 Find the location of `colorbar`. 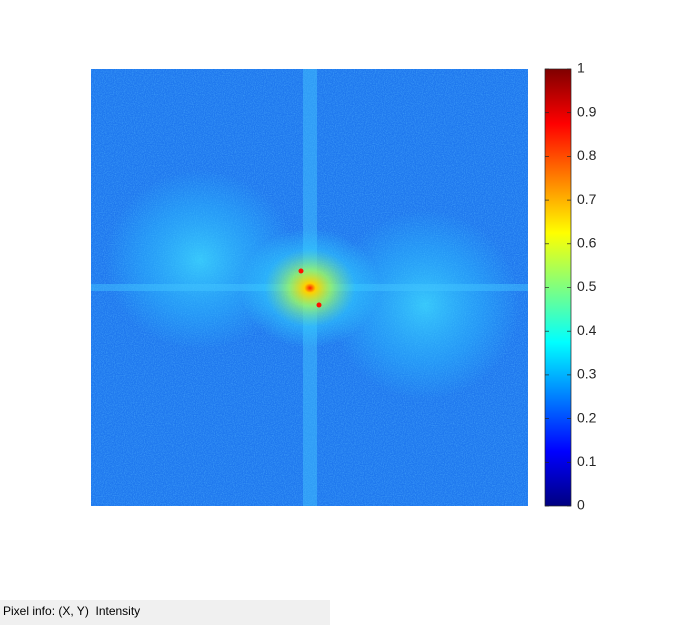

colorbar is located at coordinates (558, 287).